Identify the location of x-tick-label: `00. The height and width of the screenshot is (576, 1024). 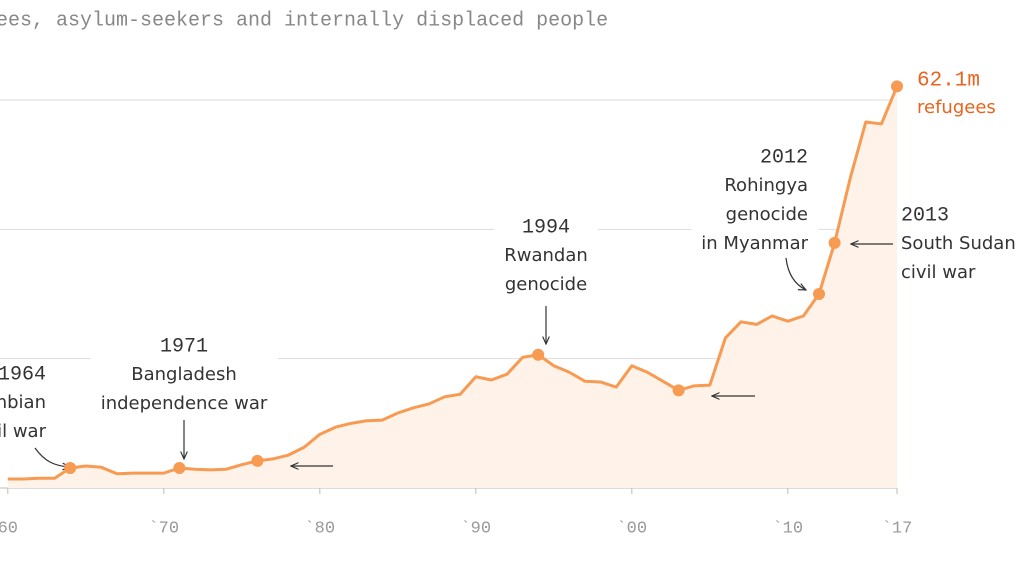
(631, 528).